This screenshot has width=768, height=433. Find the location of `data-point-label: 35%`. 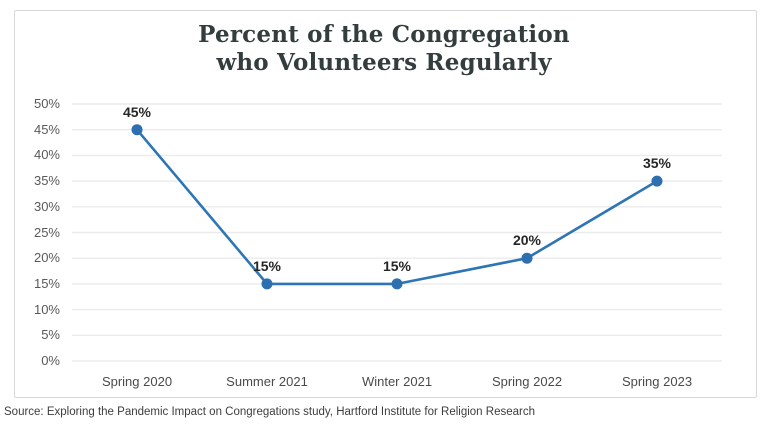

data-point-label: 35% is located at coordinates (657, 163).